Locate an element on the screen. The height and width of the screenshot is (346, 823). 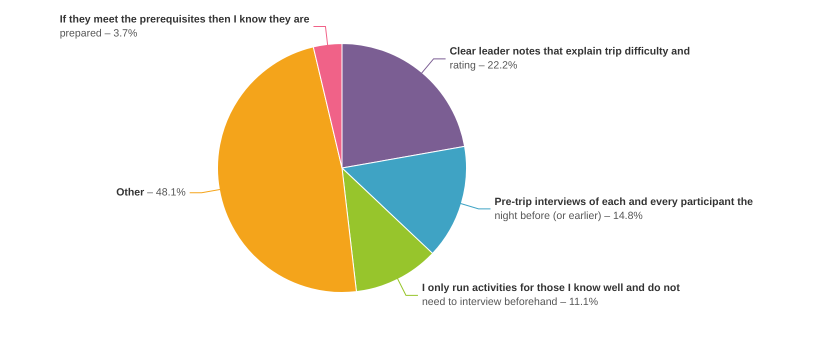
slice-label: Clear leader notes that explain trip difficulty and rating – 22.2% is located at coordinates (570, 59).